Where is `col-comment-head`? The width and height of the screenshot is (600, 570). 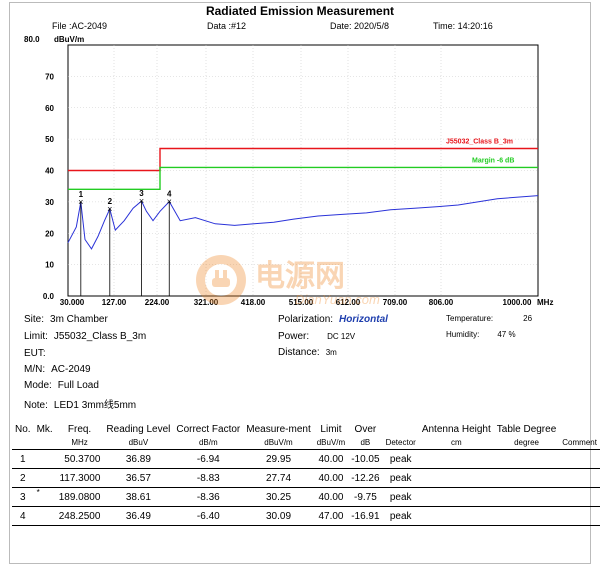 col-comment-head is located at coordinates (579, 429).